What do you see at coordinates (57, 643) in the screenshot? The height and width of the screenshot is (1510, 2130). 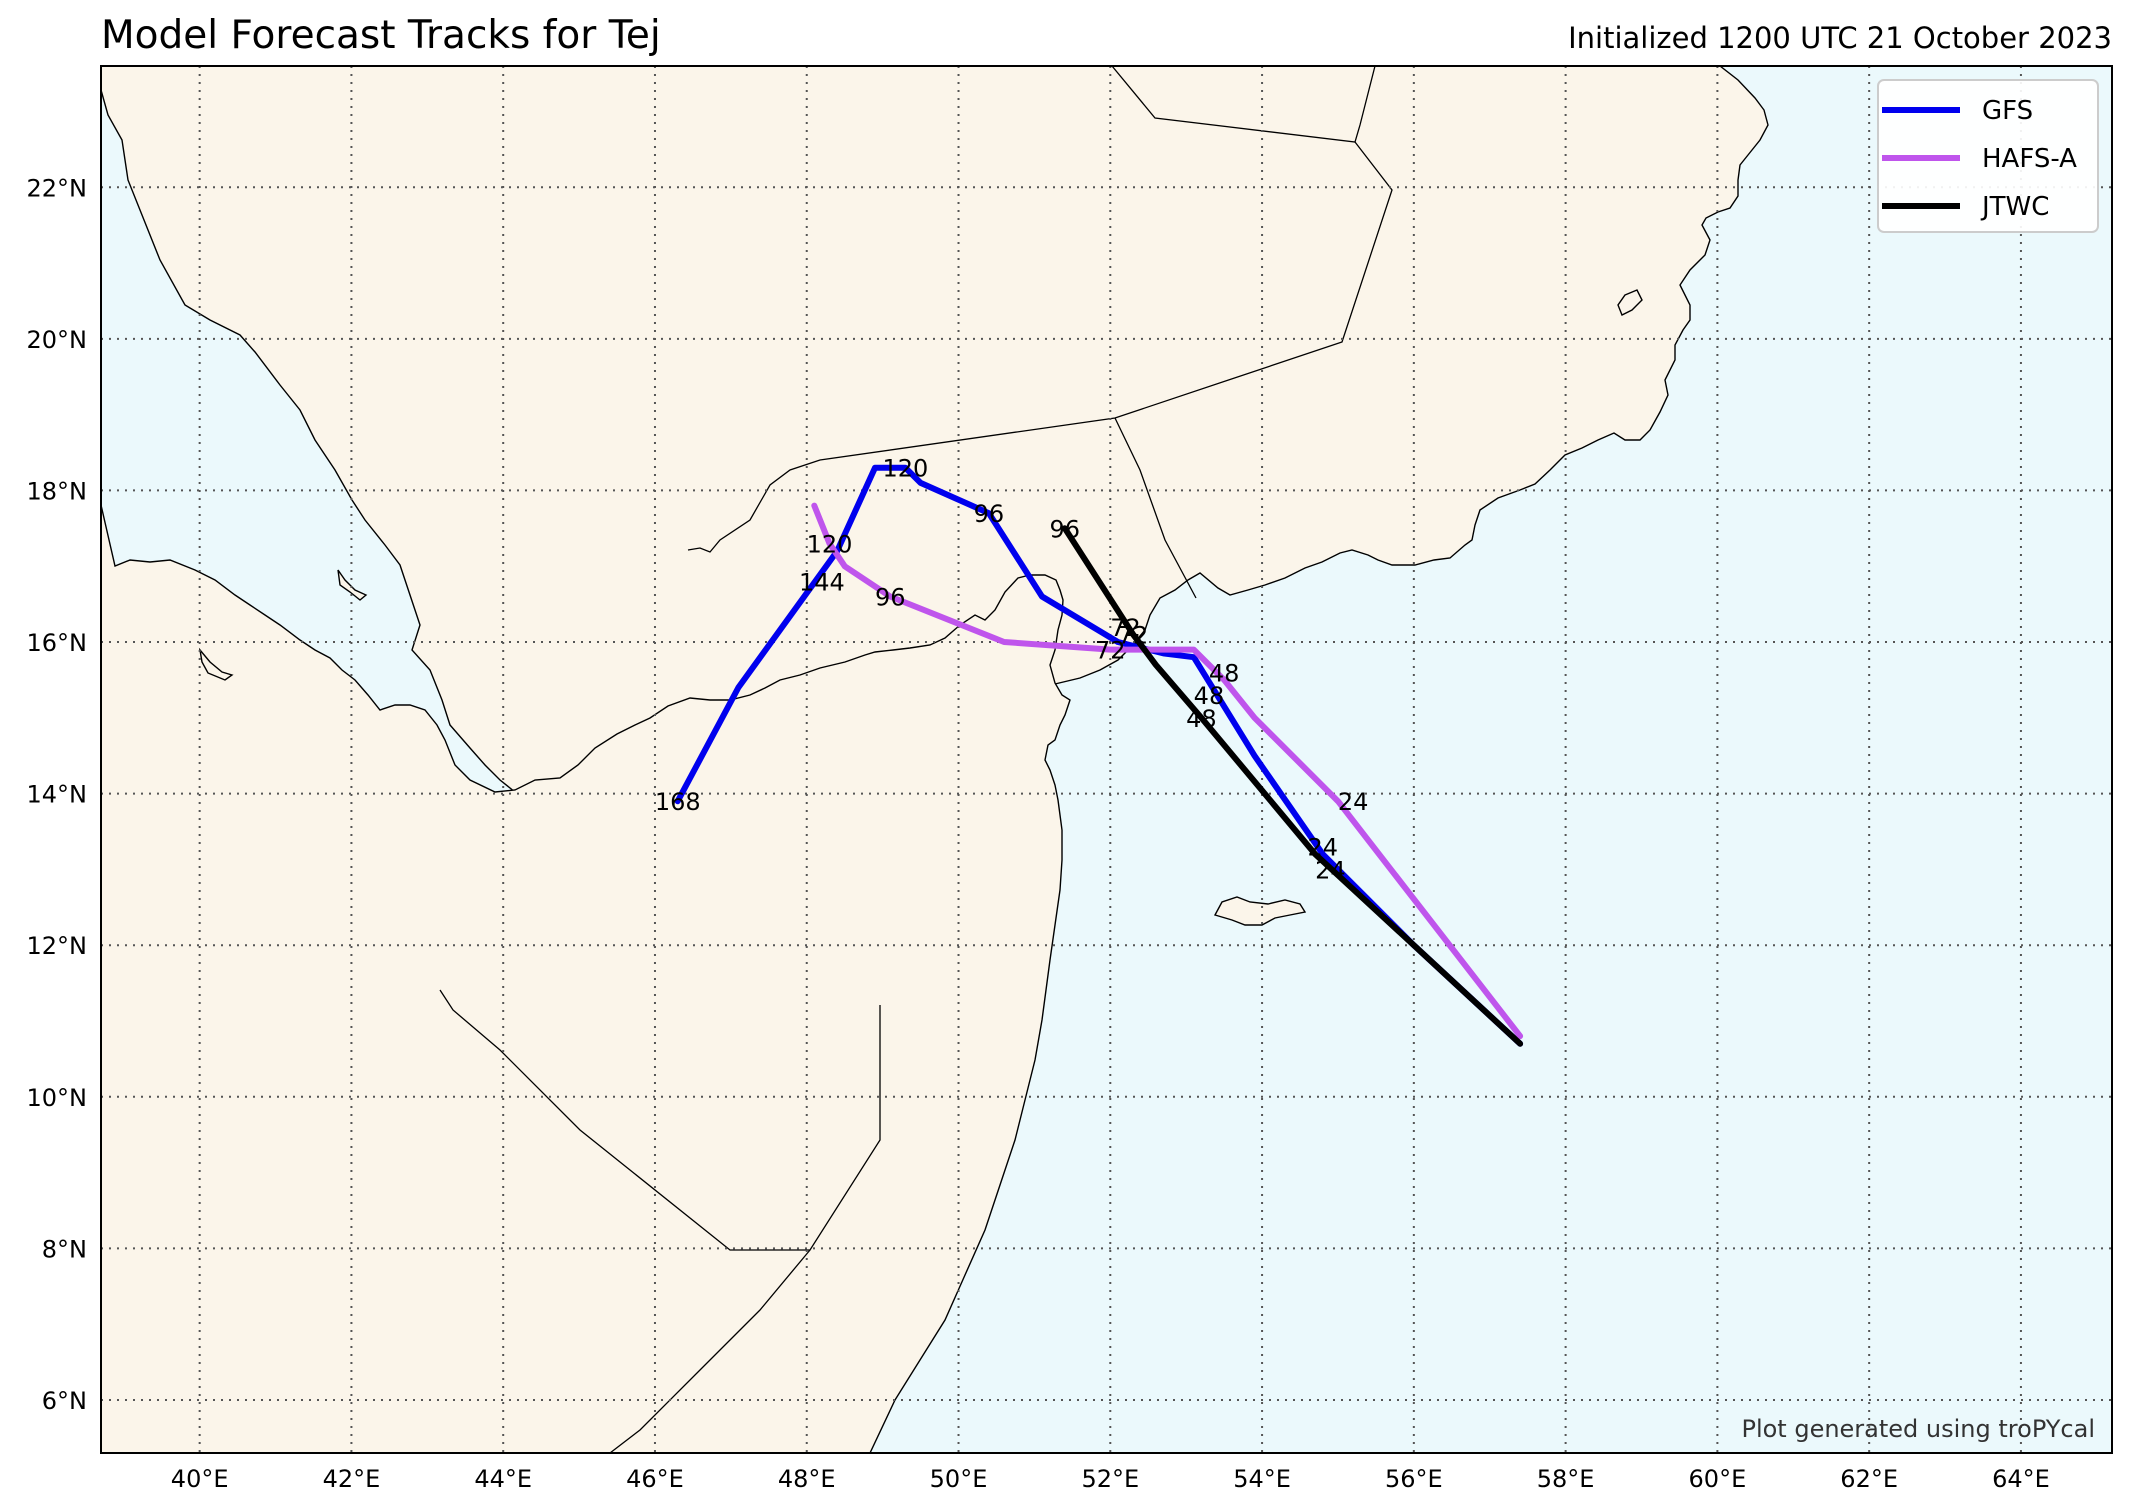 I see `lat-tick-label: 16°N` at bounding box center [57, 643].